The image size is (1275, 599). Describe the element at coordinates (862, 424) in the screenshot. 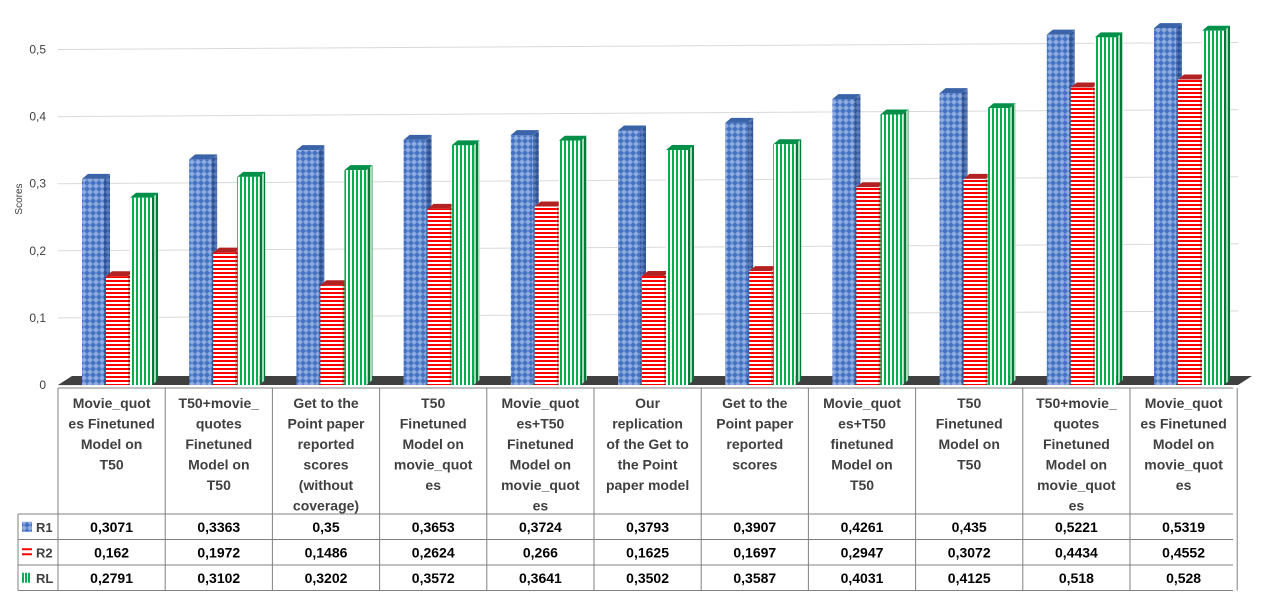

I see `category-label-line: es+T50` at that location.